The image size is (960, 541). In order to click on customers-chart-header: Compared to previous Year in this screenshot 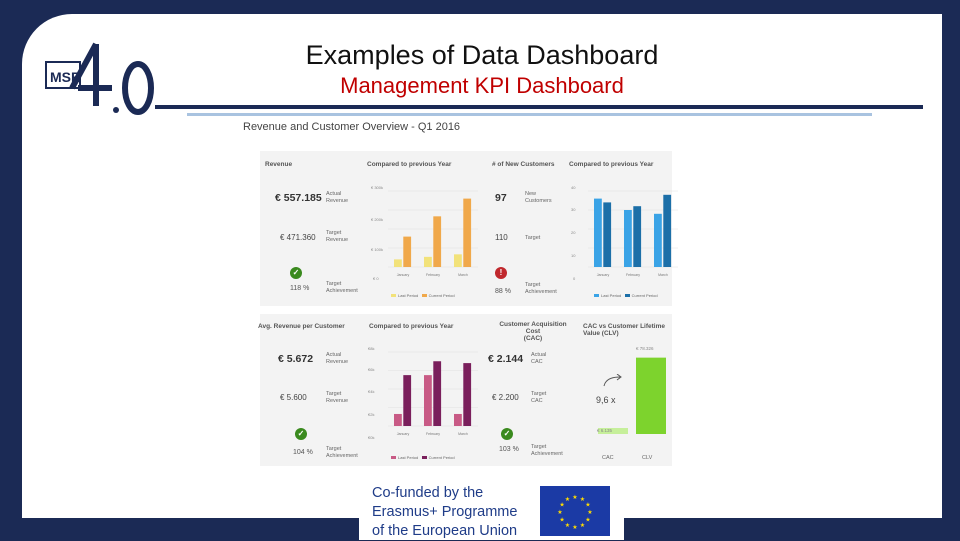, I will do `click(611, 164)`.